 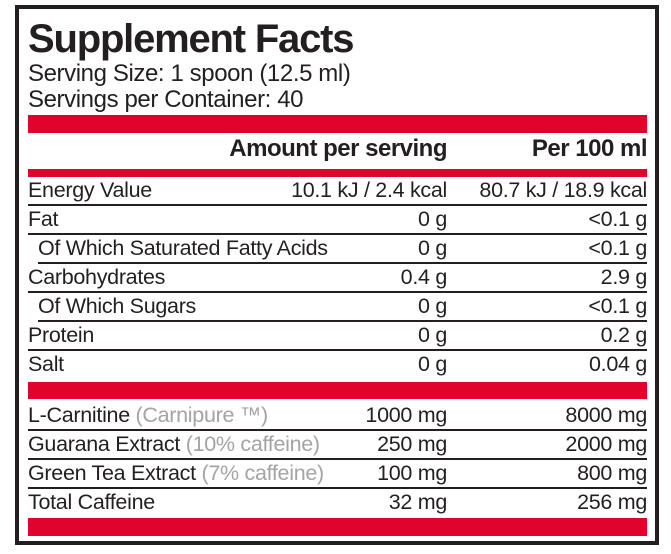 I want to click on label-title: Supplement Facts, so click(x=191, y=39).